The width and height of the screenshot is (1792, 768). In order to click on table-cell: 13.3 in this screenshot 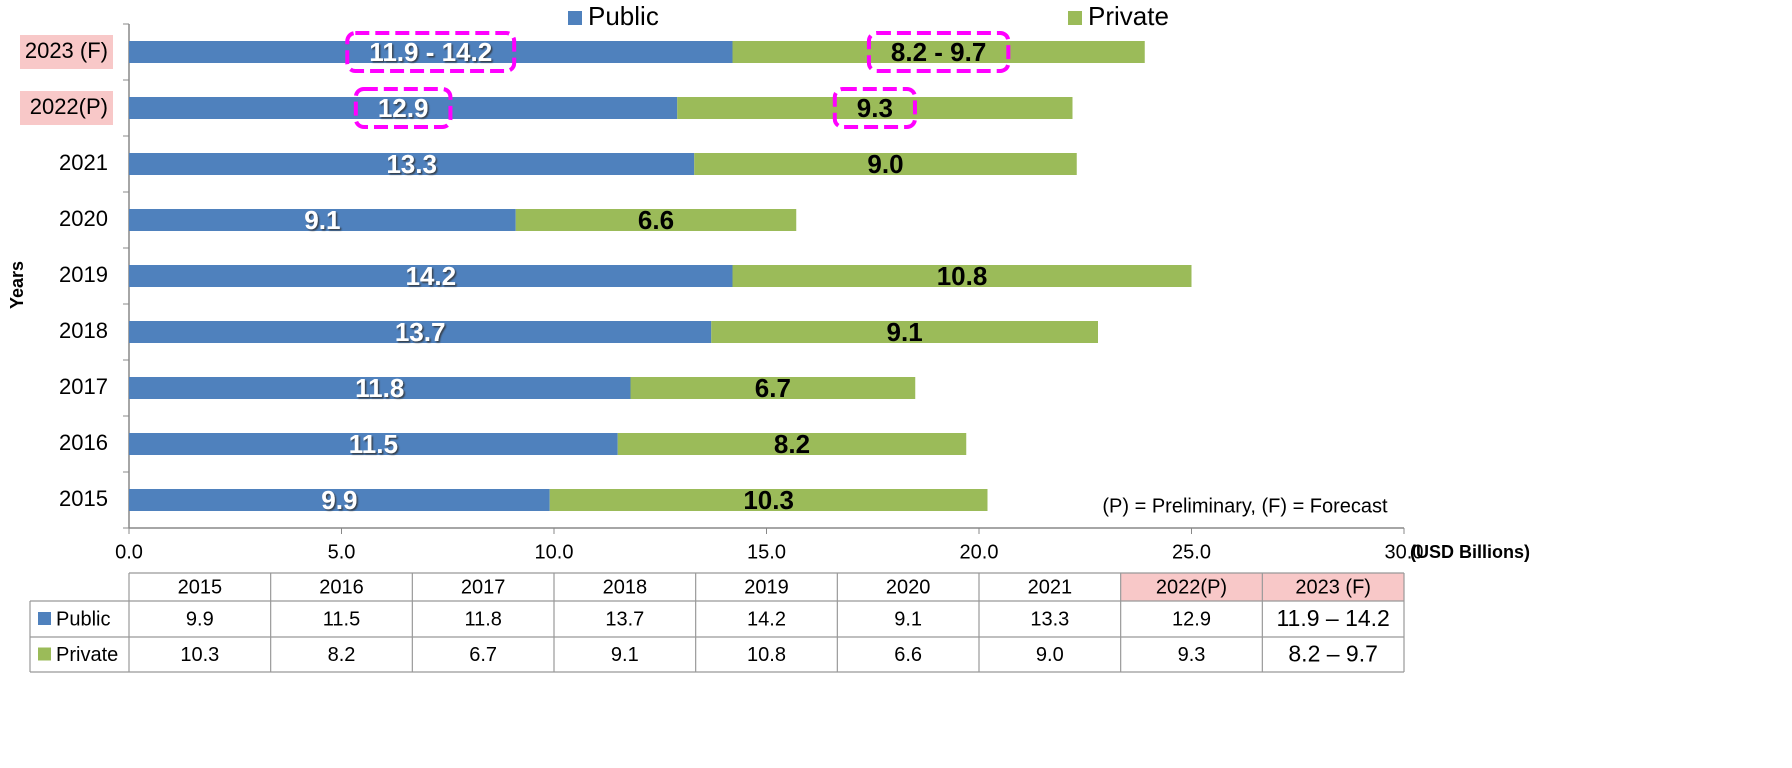, I will do `click(1049, 619)`.